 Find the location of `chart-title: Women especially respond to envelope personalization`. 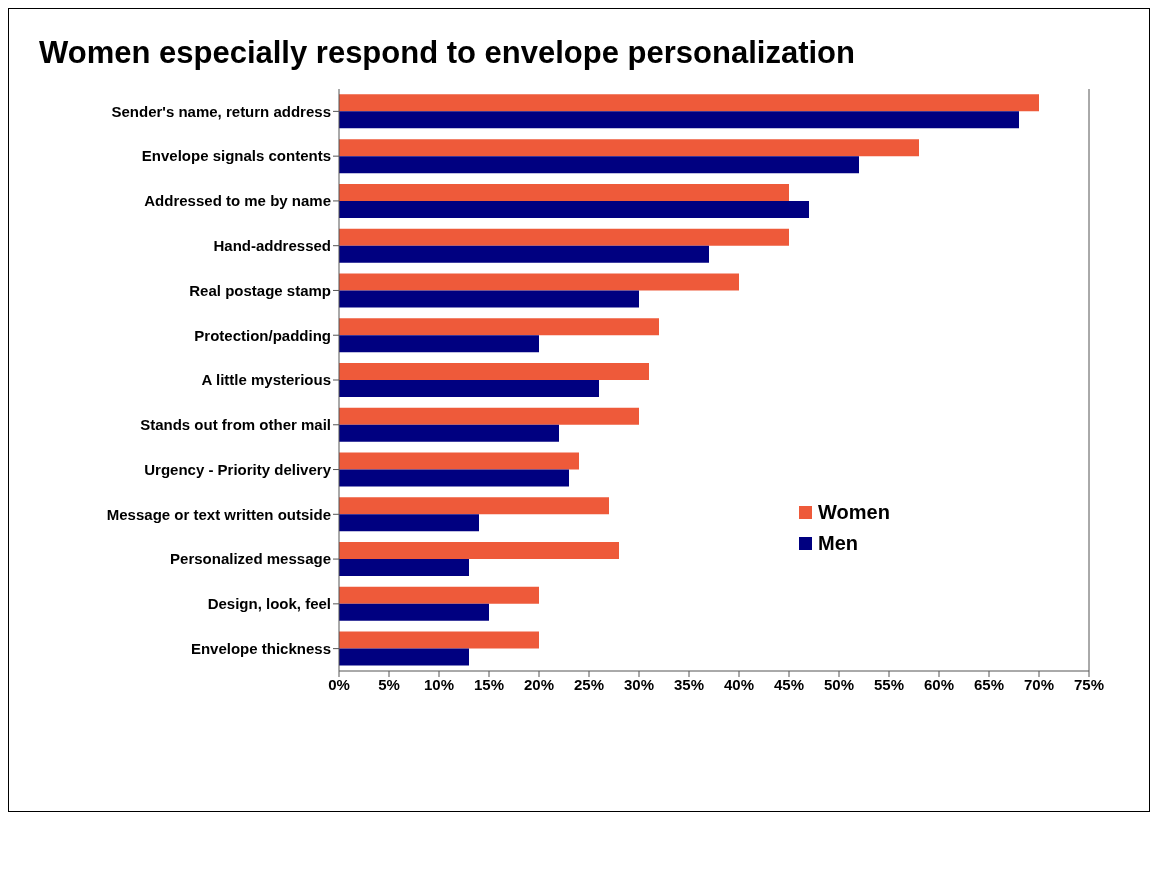

chart-title: Women especially respond to envelope personalization is located at coordinates (447, 53).